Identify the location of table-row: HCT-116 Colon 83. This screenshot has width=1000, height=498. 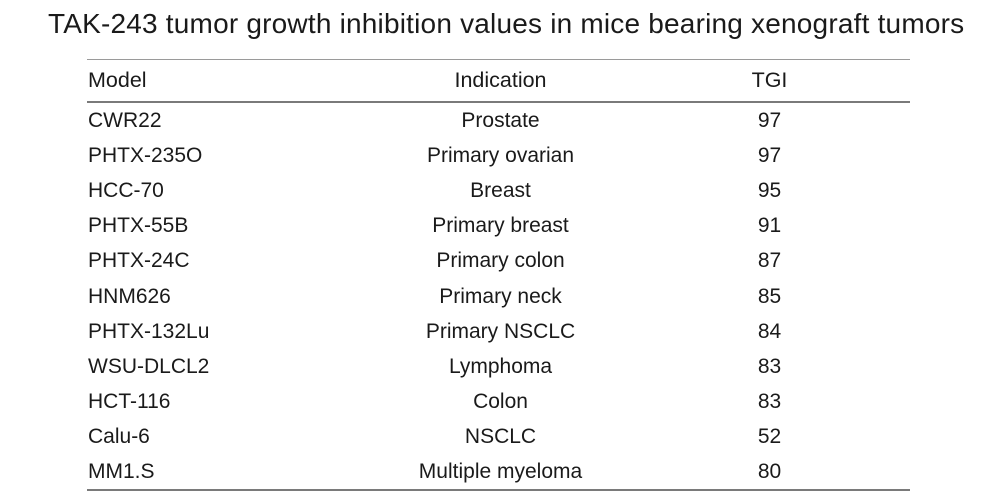
(498, 401).